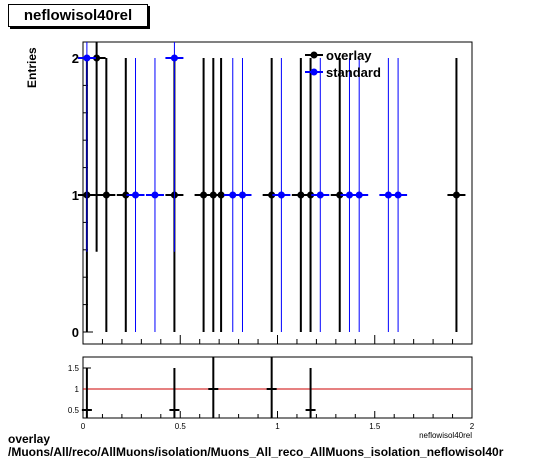 The image size is (546, 462). I want to click on legend-marker-standard, so click(314, 72).